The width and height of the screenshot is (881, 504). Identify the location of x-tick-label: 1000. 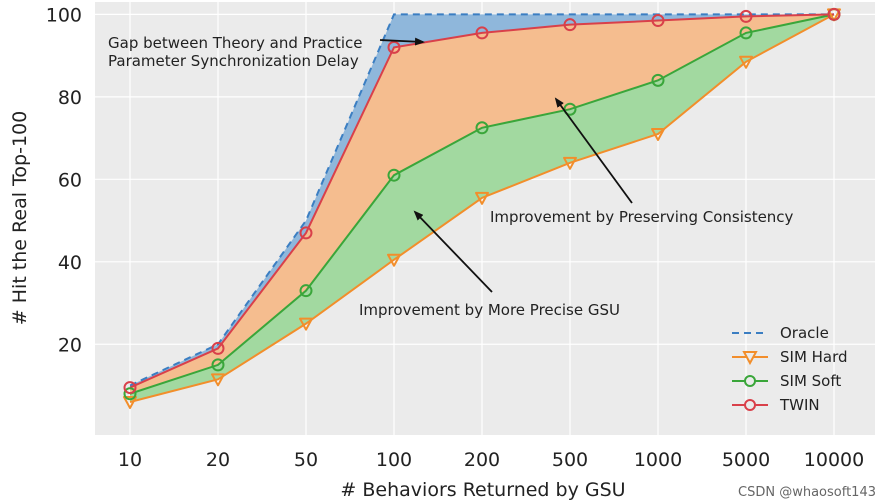
(658, 460).